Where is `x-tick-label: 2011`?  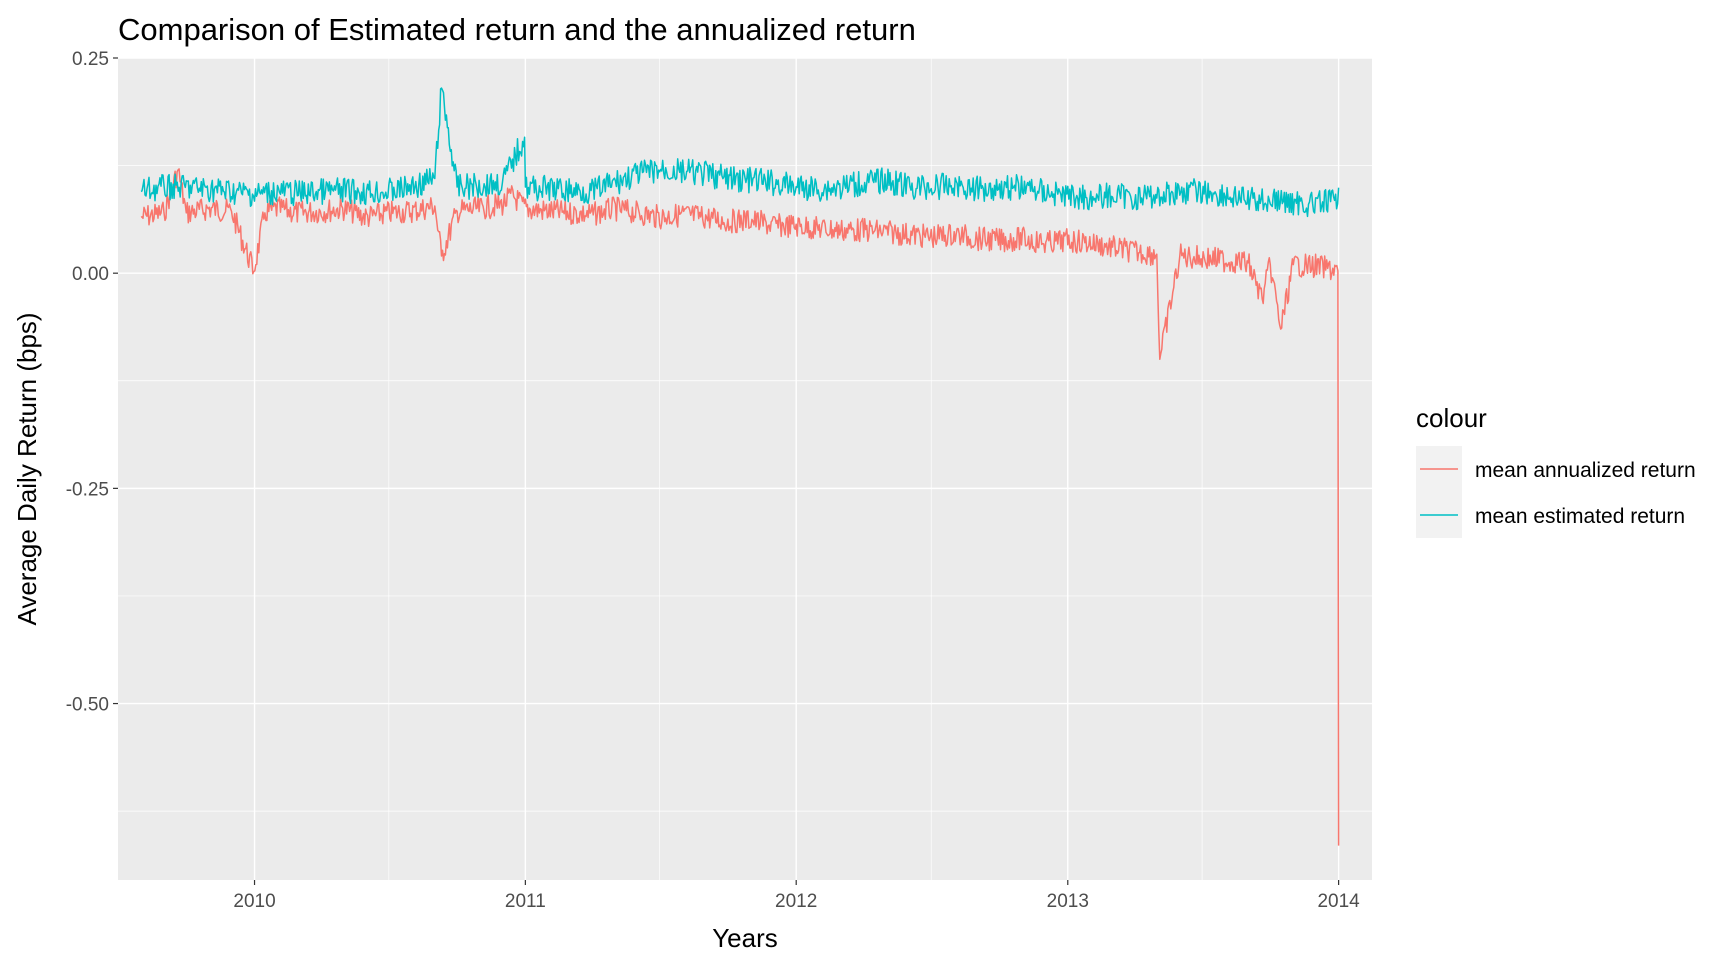
x-tick-label: 2011 is located at coordinates (525, 901).